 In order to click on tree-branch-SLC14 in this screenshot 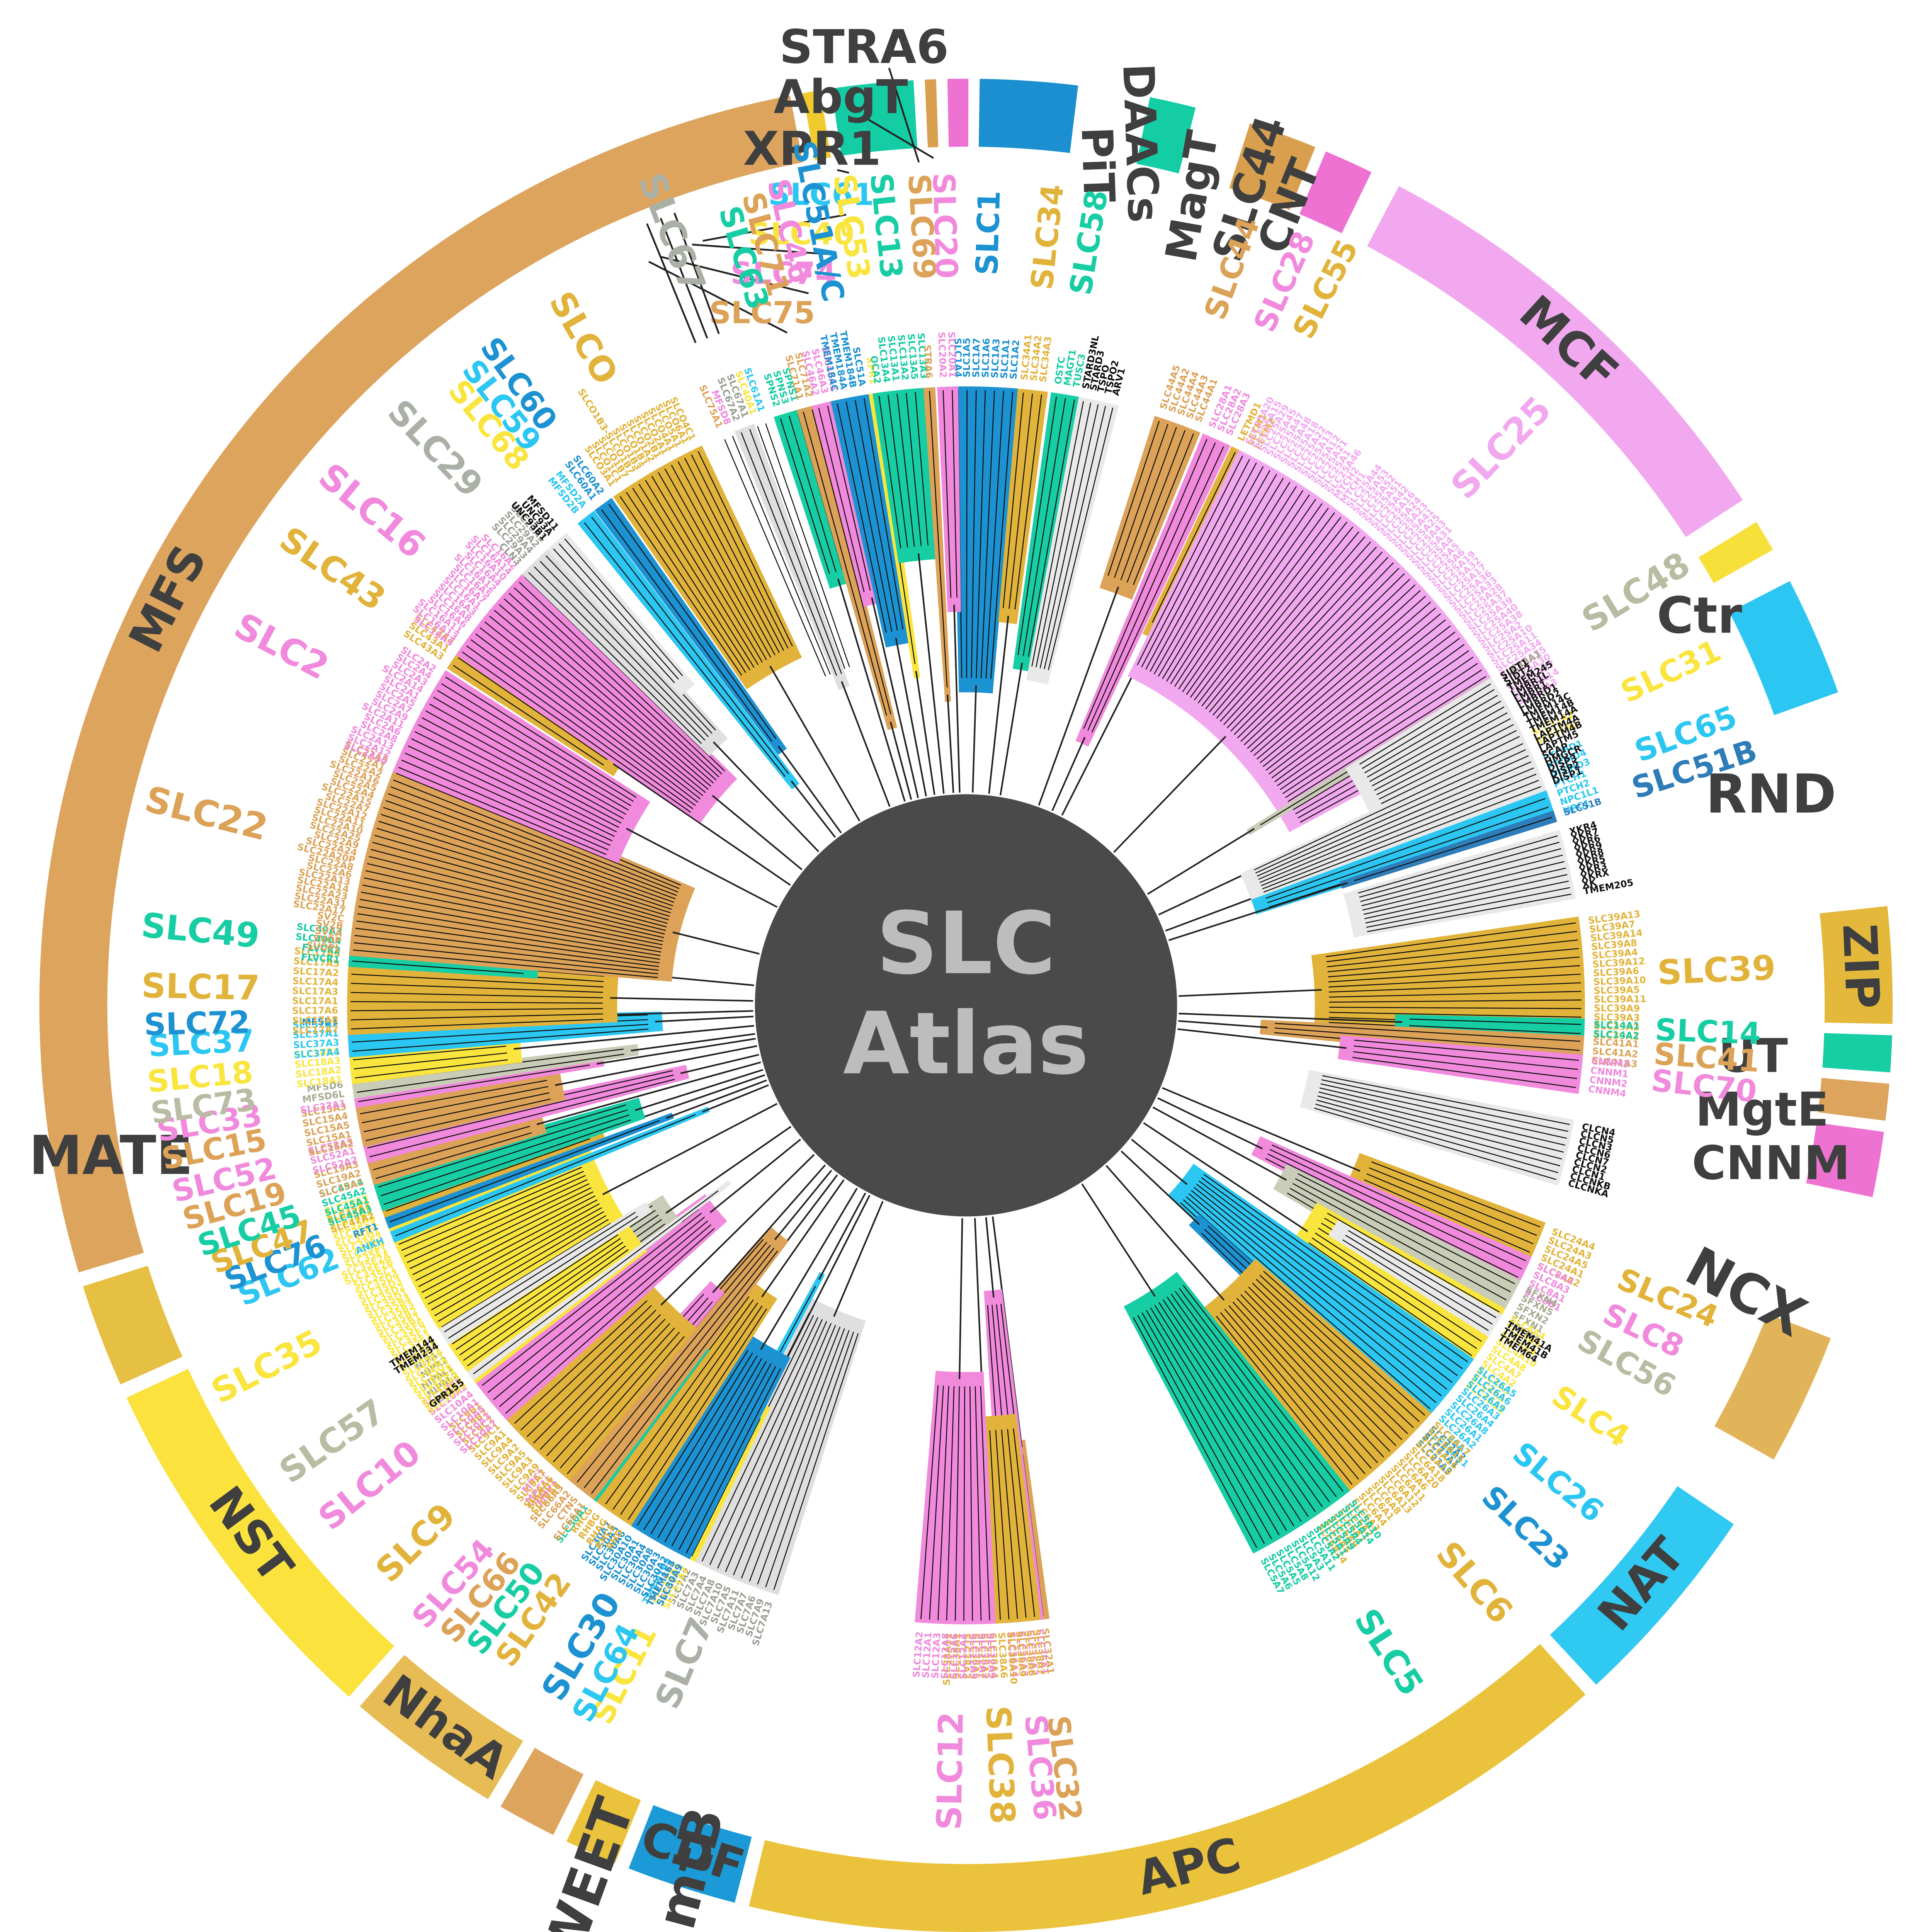, I will do `click(1291, 1018)`.